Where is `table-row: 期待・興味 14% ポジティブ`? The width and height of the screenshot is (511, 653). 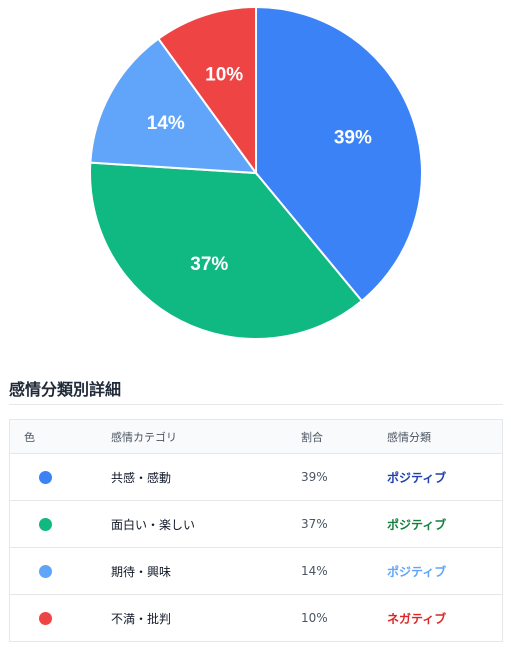 table-row: 期待・興味 14% ポジティブ is located at coordinates (256, 571).